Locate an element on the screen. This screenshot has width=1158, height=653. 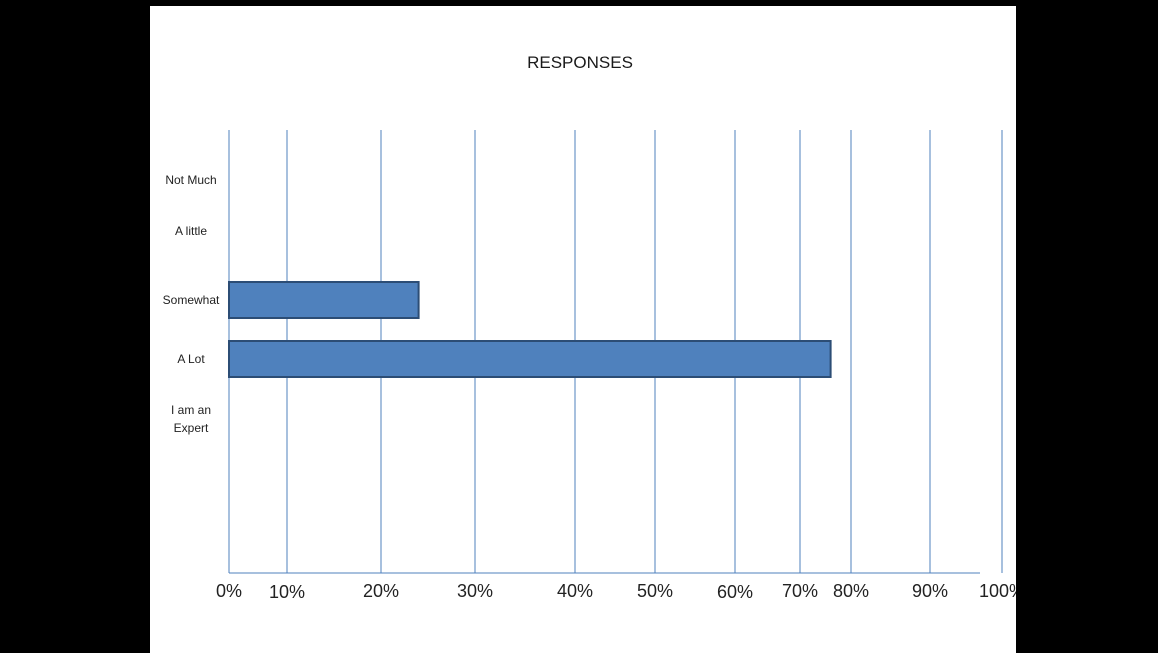
bars is located at coordinates (530, 329).